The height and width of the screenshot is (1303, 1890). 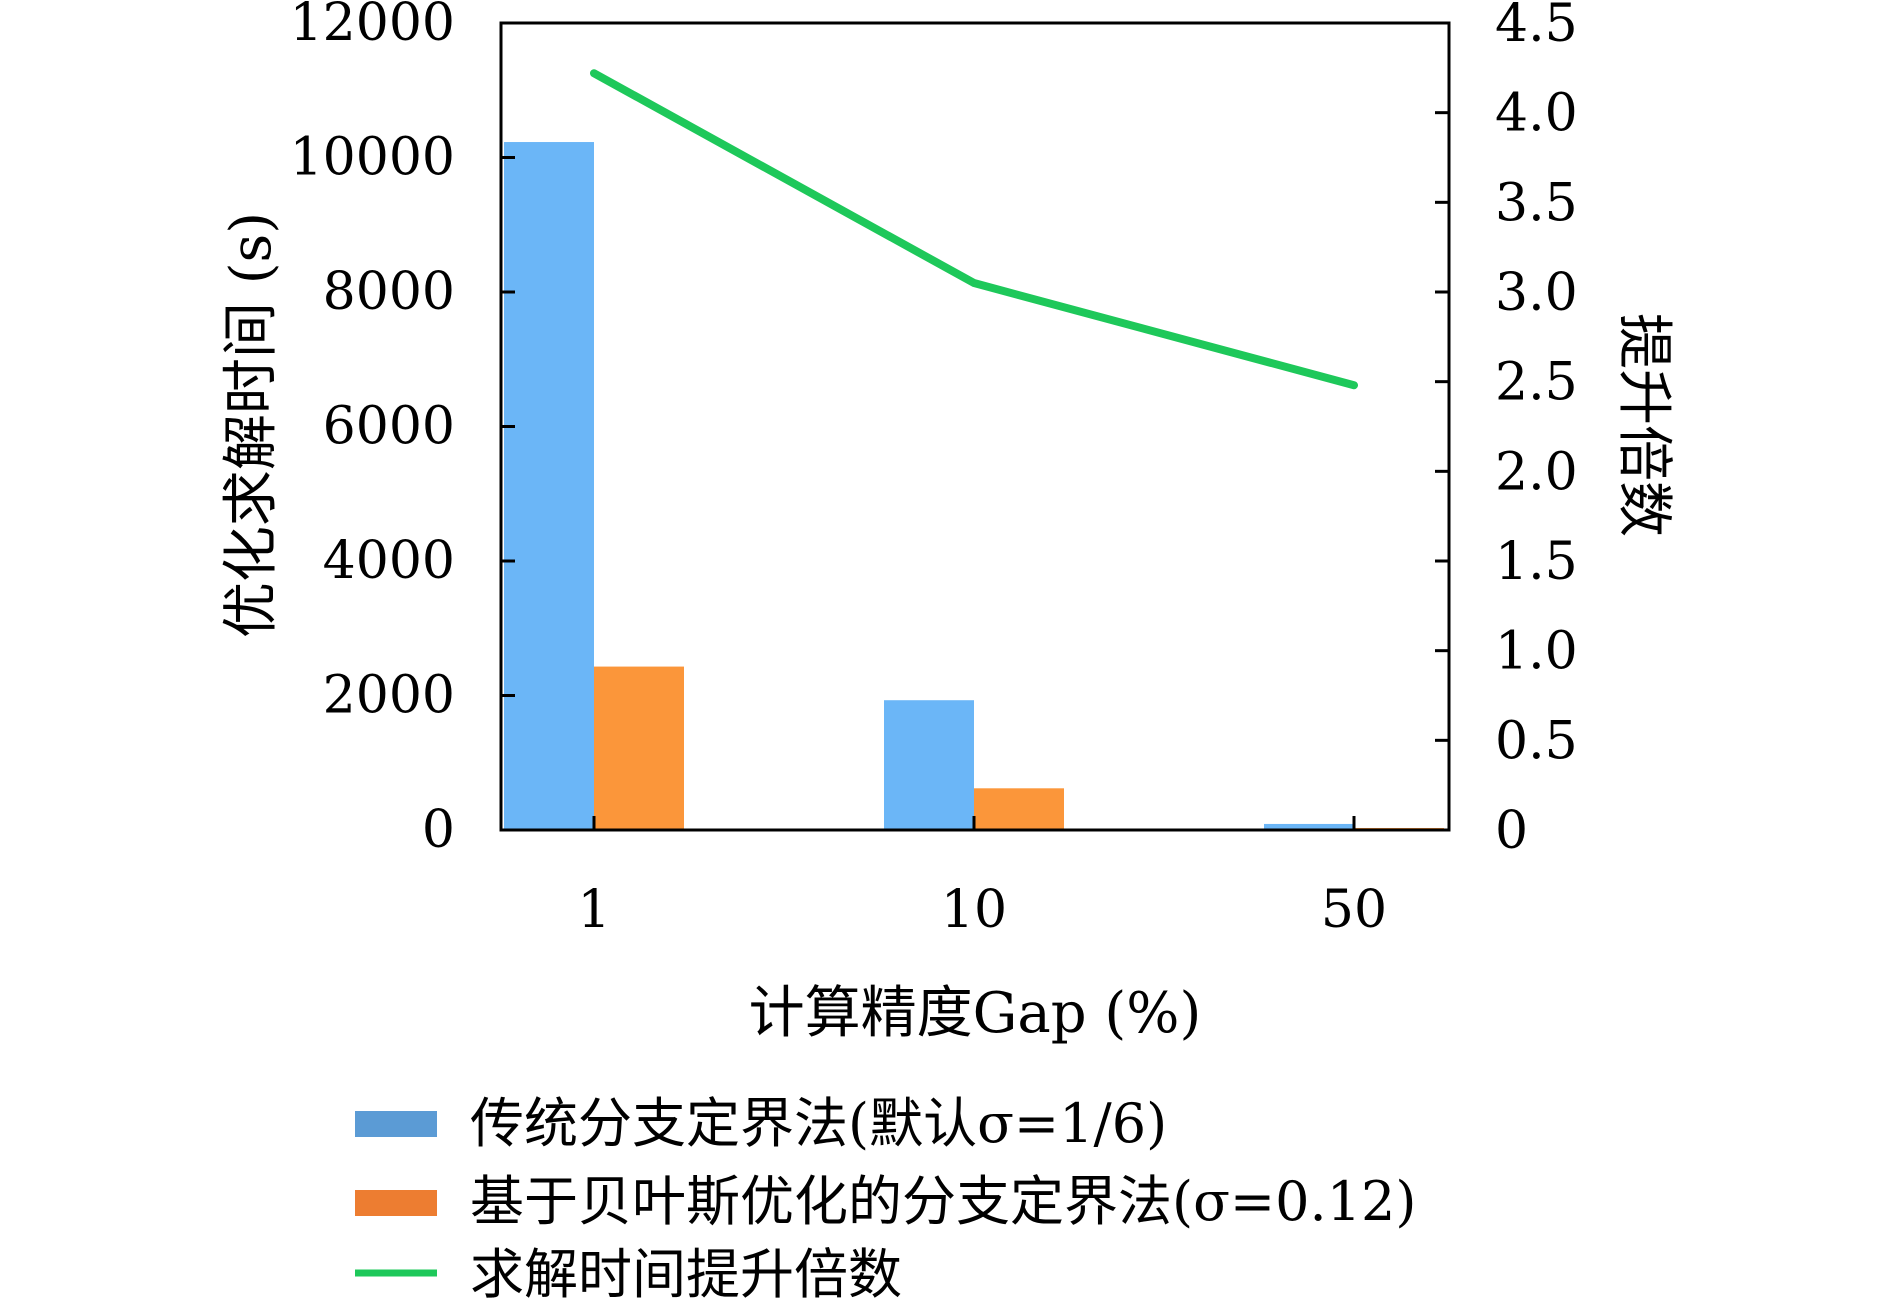 I want to click on y2-tick-label: 3.0, so click(x=1536, y=293).